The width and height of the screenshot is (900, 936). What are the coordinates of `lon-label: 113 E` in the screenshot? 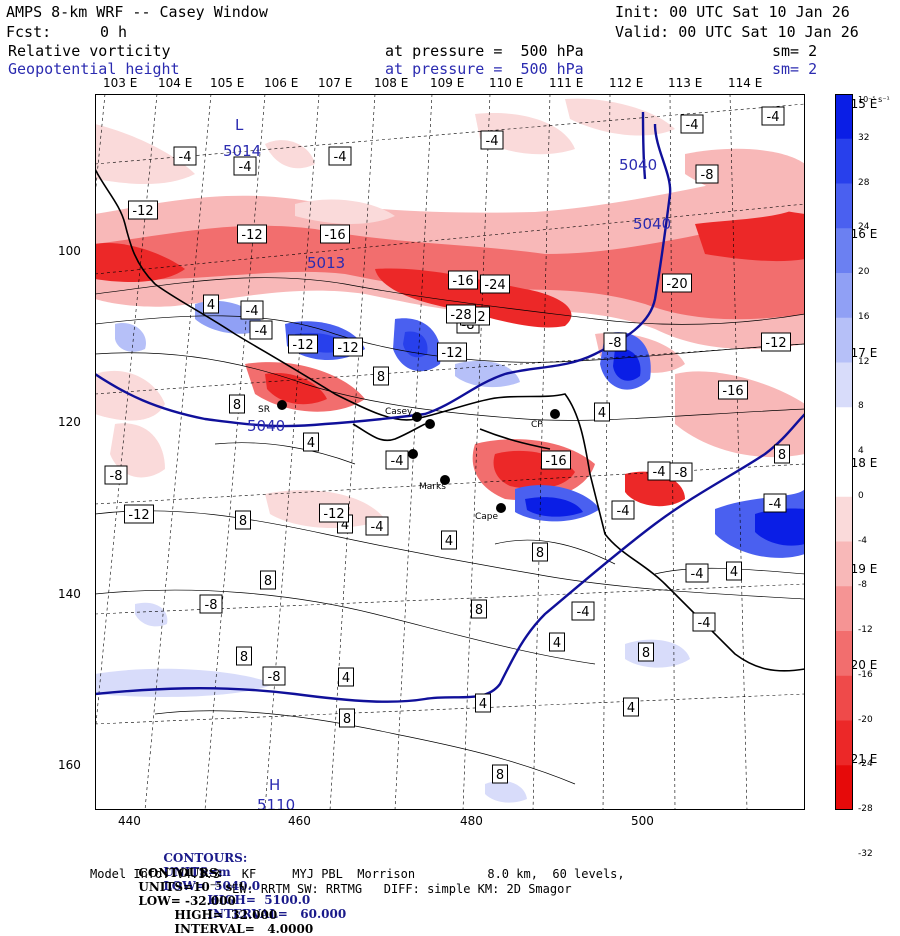 It's located at (685, 83).